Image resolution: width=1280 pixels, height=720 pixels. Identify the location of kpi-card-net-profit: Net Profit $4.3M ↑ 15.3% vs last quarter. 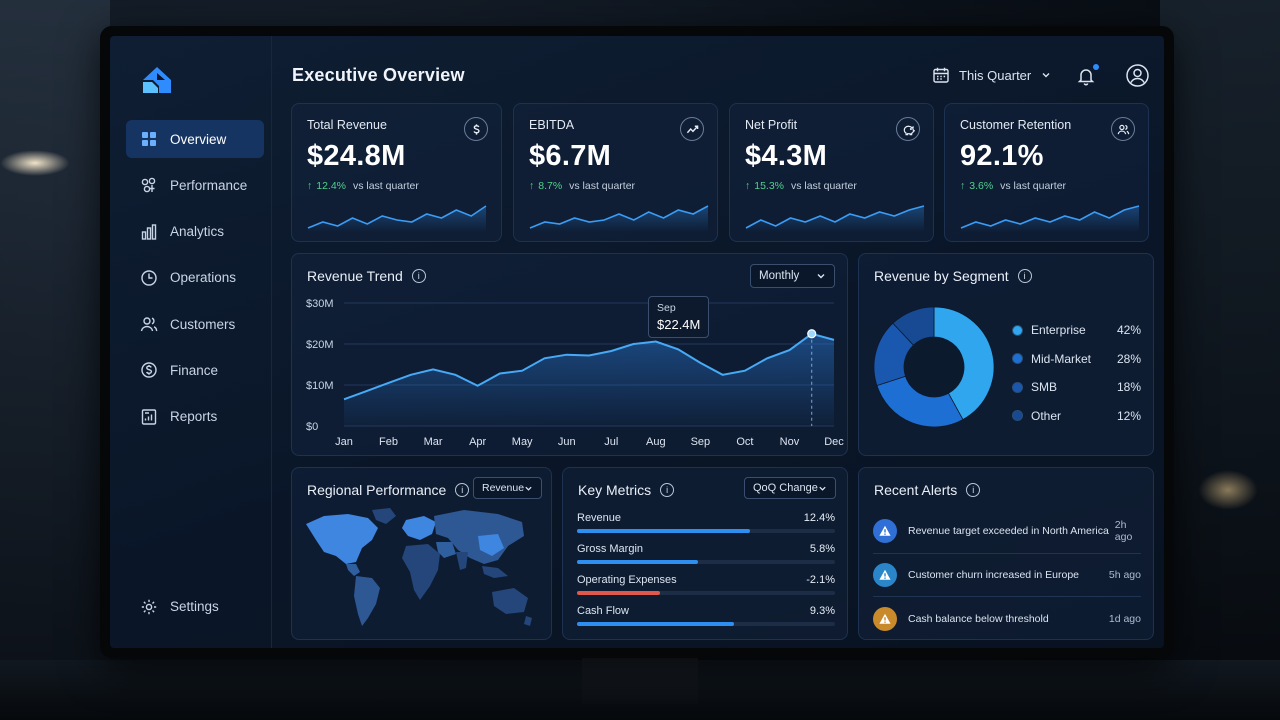
(831, 172).